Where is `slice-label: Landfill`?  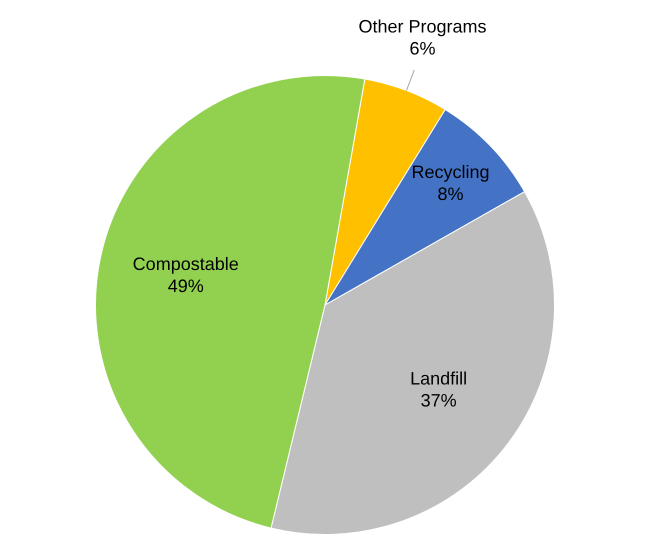 slice-label: Landfill is located at coordinates (439, 378).